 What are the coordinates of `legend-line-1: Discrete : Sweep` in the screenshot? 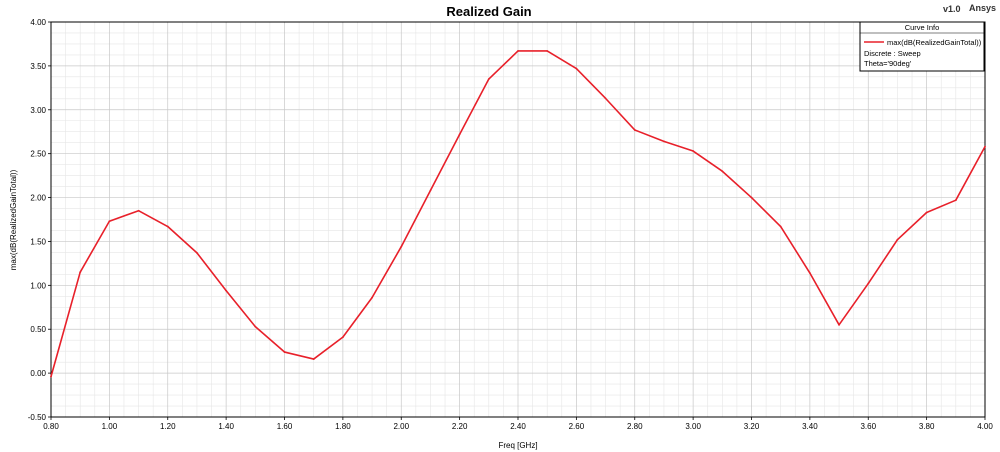 It's located at (892, 53).